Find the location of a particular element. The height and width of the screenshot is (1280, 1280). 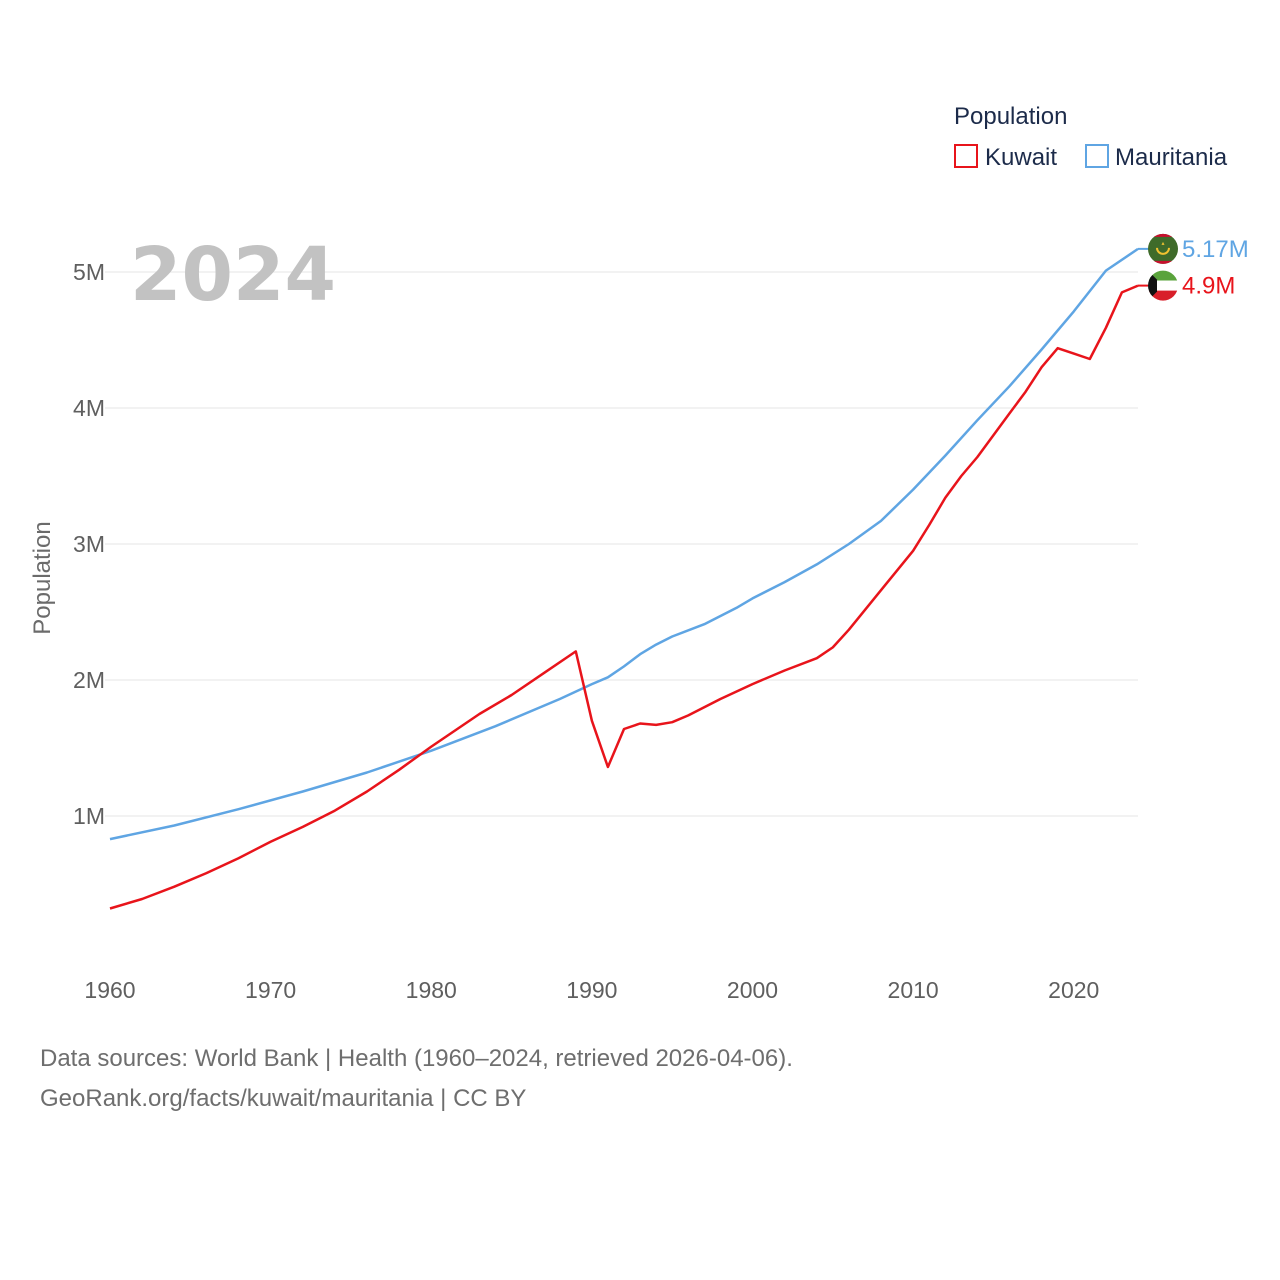

y-tick-labels: 1M 2M 3M 4M 5M is located at coordinates (89, 544).